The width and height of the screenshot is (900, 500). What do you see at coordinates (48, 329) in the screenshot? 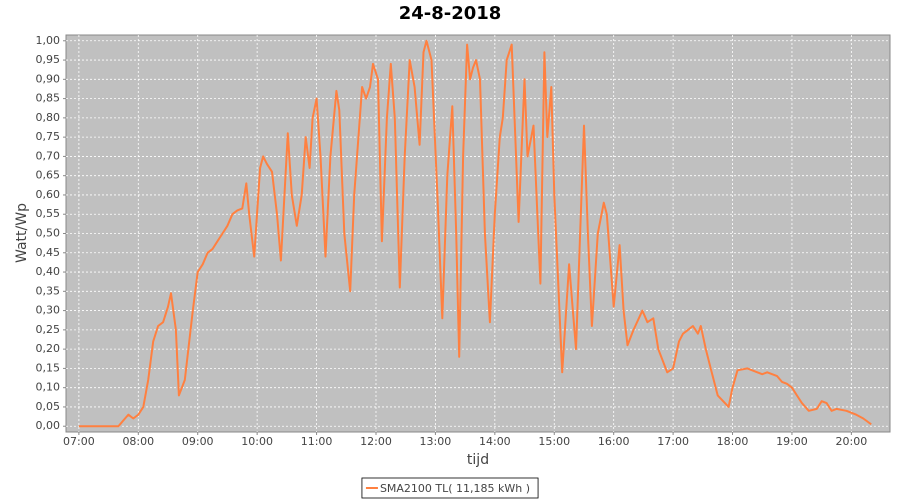
I see `y-tick-label: 0,25` at bounding box center [48, 329].